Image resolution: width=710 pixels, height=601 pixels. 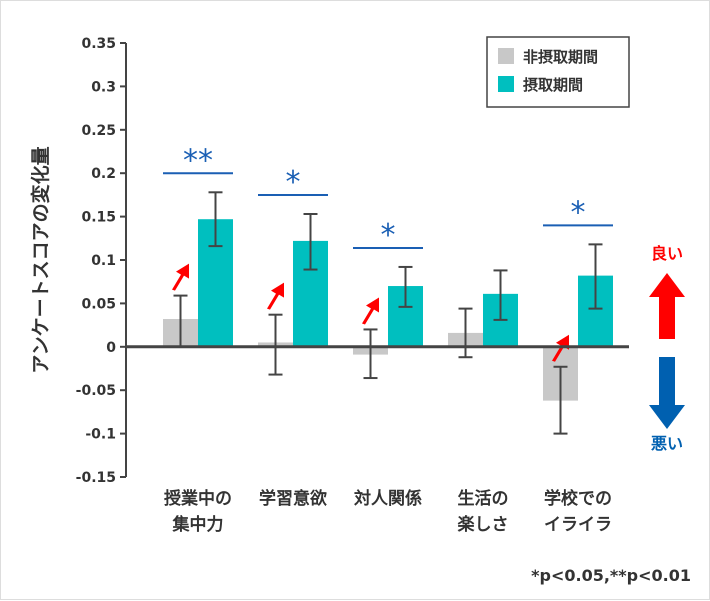 What do you see at coordinates (667, 393) in the screenshot?
I see `down-arrow-icon` at bounding box center [667, 393].